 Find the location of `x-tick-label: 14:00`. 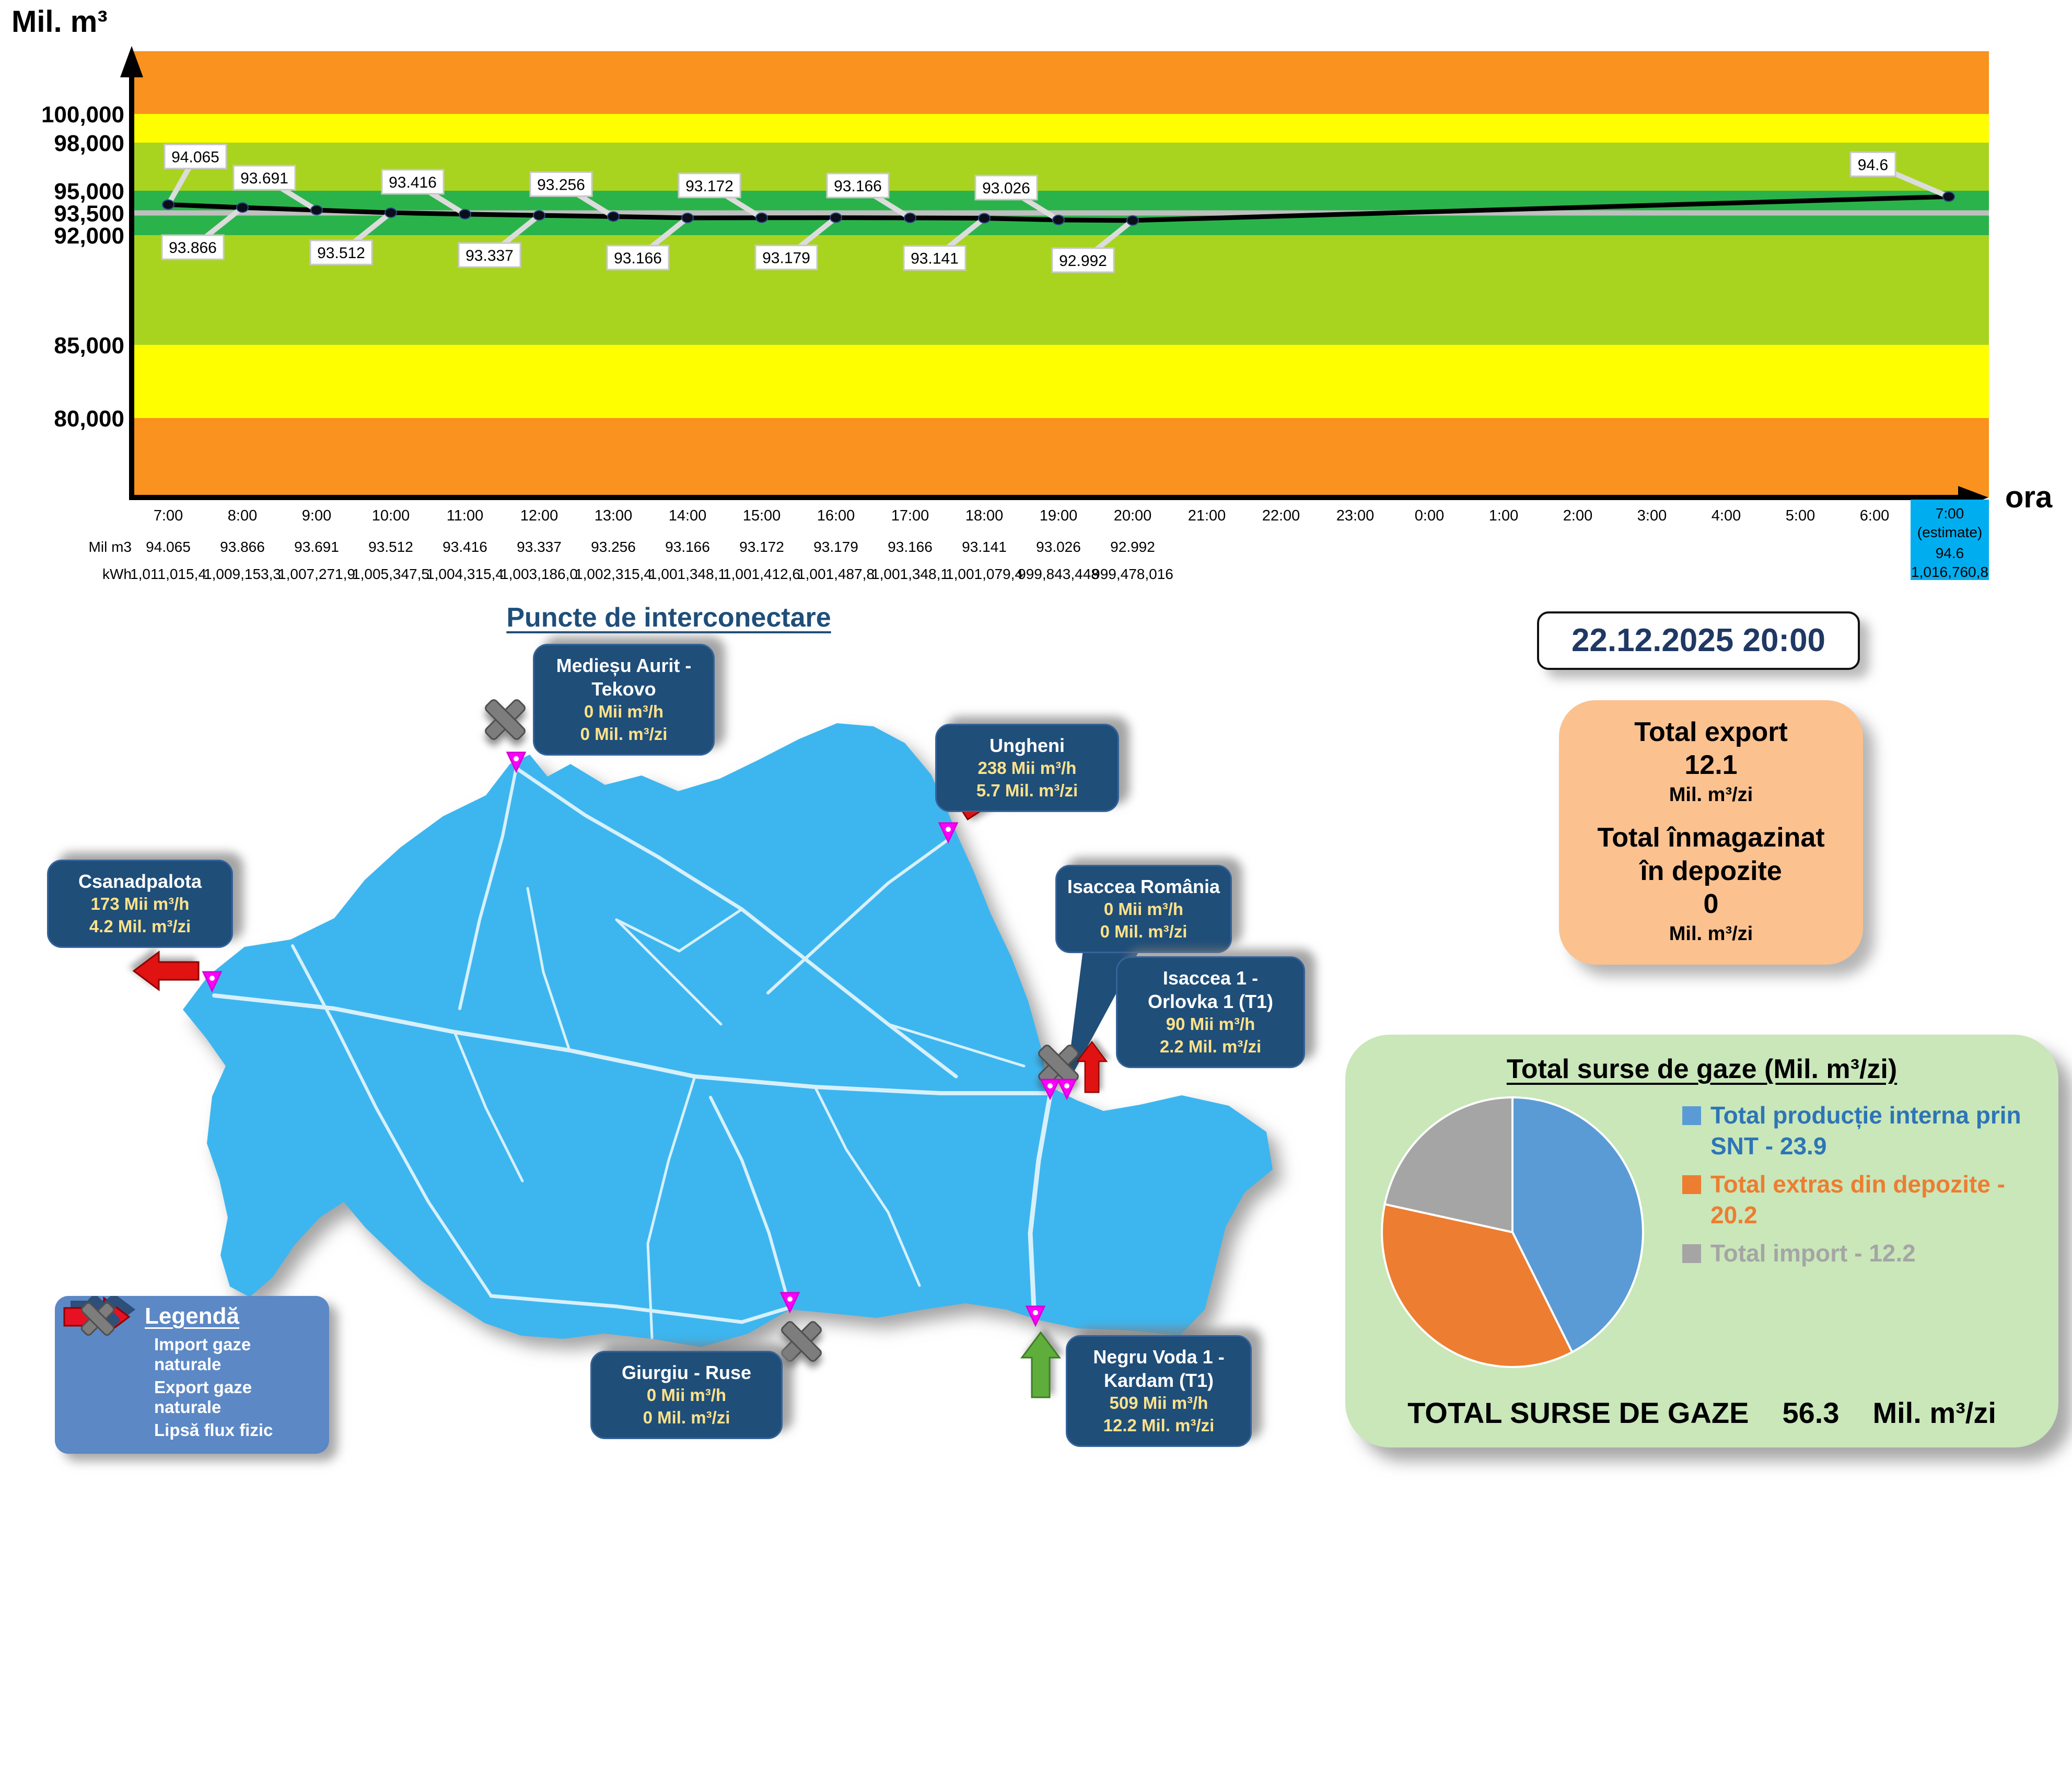

x-tick-label: 14:00 is located at coordinates (688, 515).